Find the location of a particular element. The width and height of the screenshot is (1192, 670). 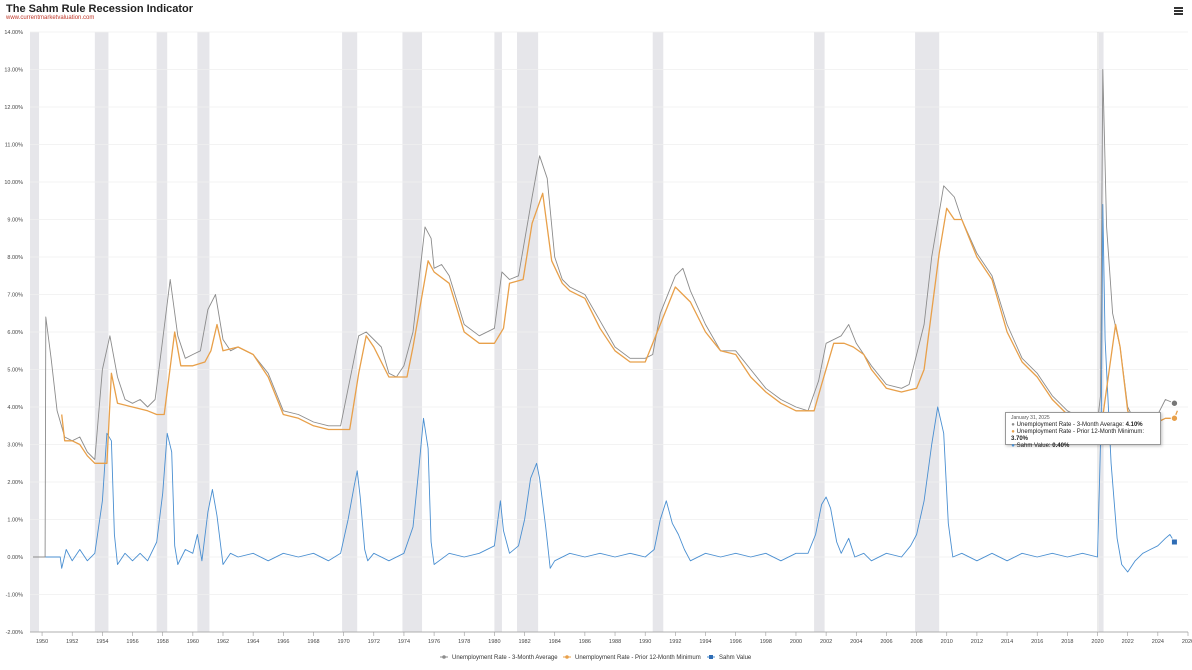

x-tick-label: 2018 is located at coordinates (1067, 642).